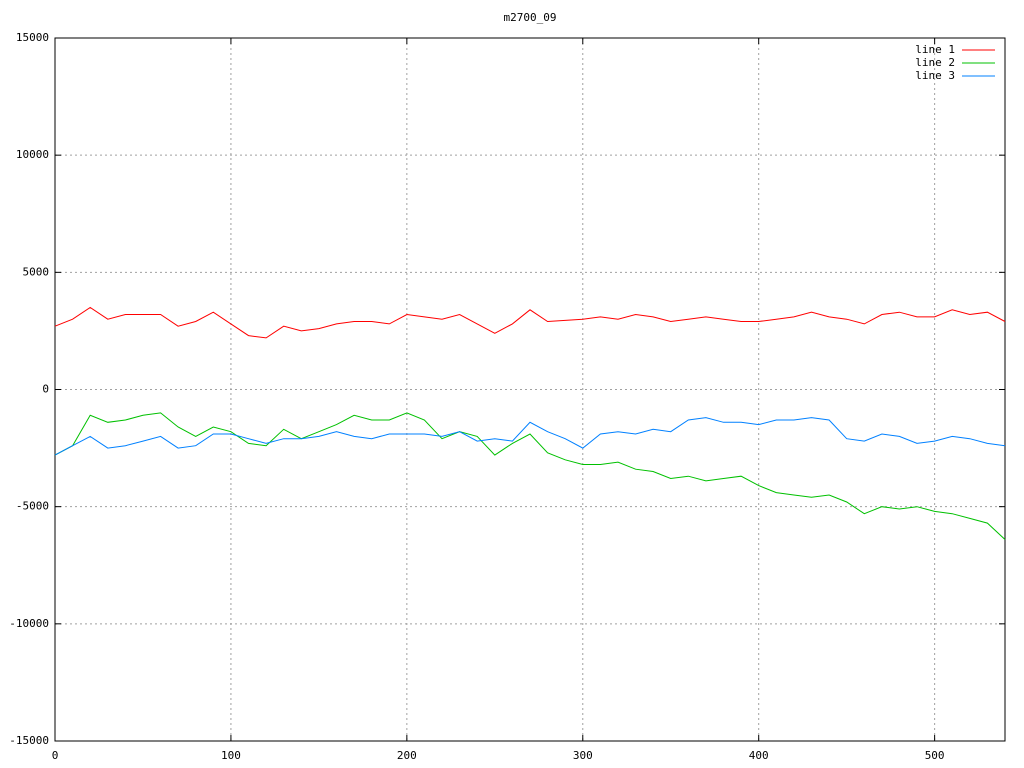  Describe the element at coordinates (935, 62) in the screenshot. I see `legend-label: line 2` at that location.